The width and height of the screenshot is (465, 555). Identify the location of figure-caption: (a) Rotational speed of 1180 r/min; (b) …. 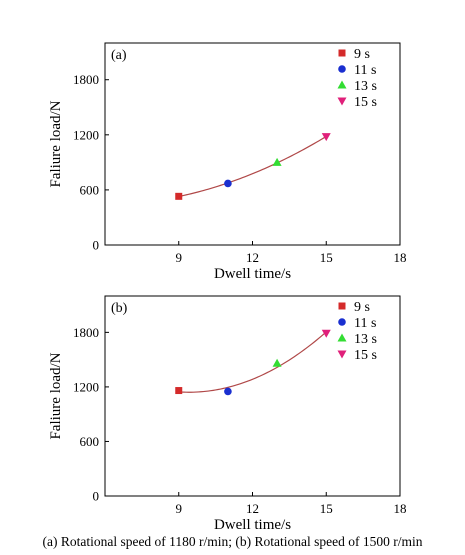
(232, 541).